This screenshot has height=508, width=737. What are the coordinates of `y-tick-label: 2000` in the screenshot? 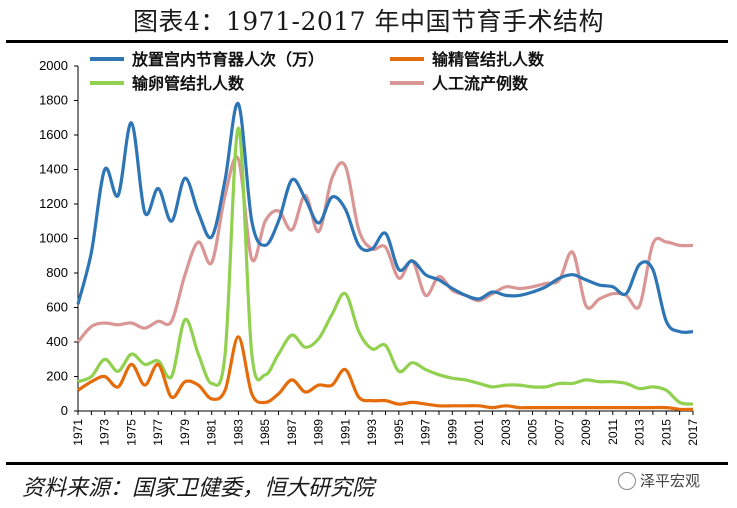 It's located at (53, 65).